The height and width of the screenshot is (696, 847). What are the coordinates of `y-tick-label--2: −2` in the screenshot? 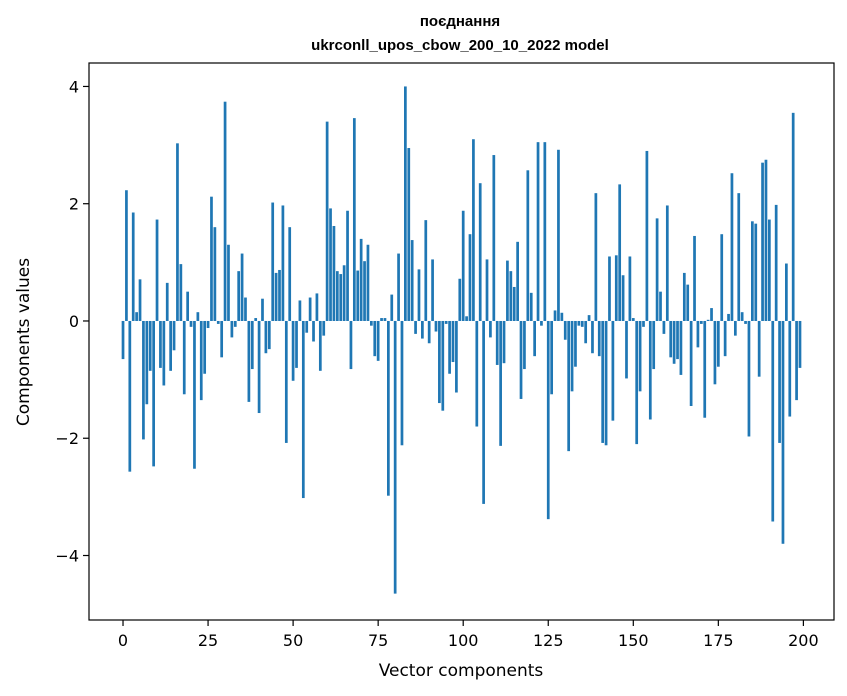 It's located at (67, 438).